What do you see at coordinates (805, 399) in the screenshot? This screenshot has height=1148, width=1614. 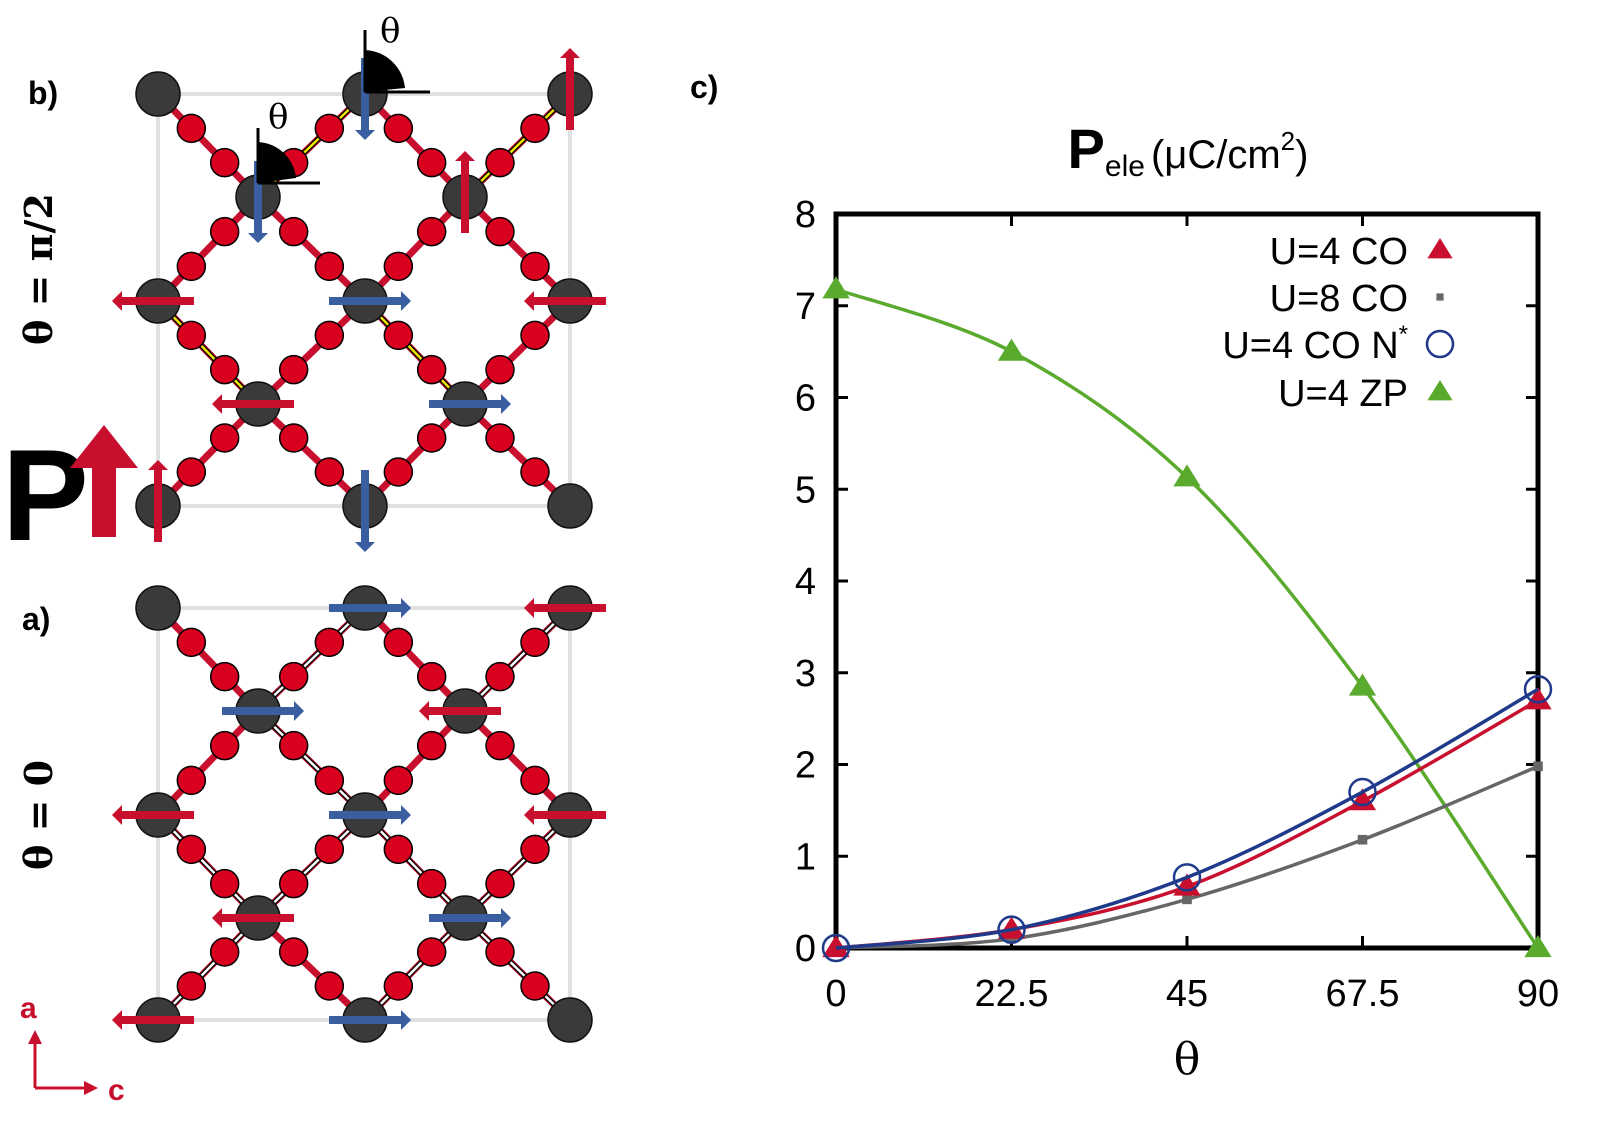 I see `y-tick-label: 6` at bounding box center [805, 399].